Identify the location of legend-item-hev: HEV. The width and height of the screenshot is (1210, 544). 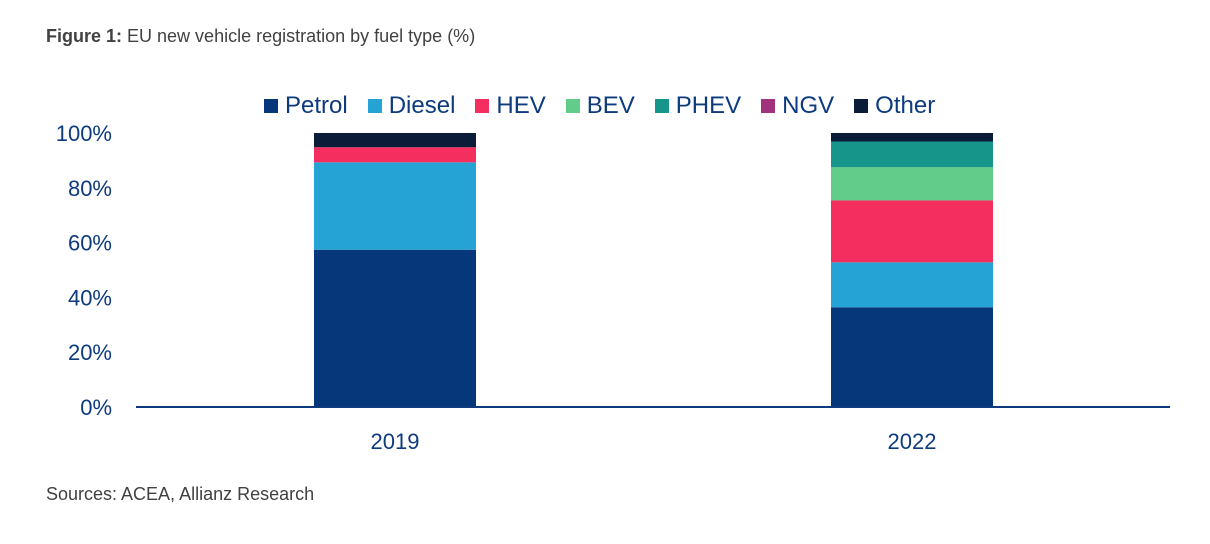
(510, 106).